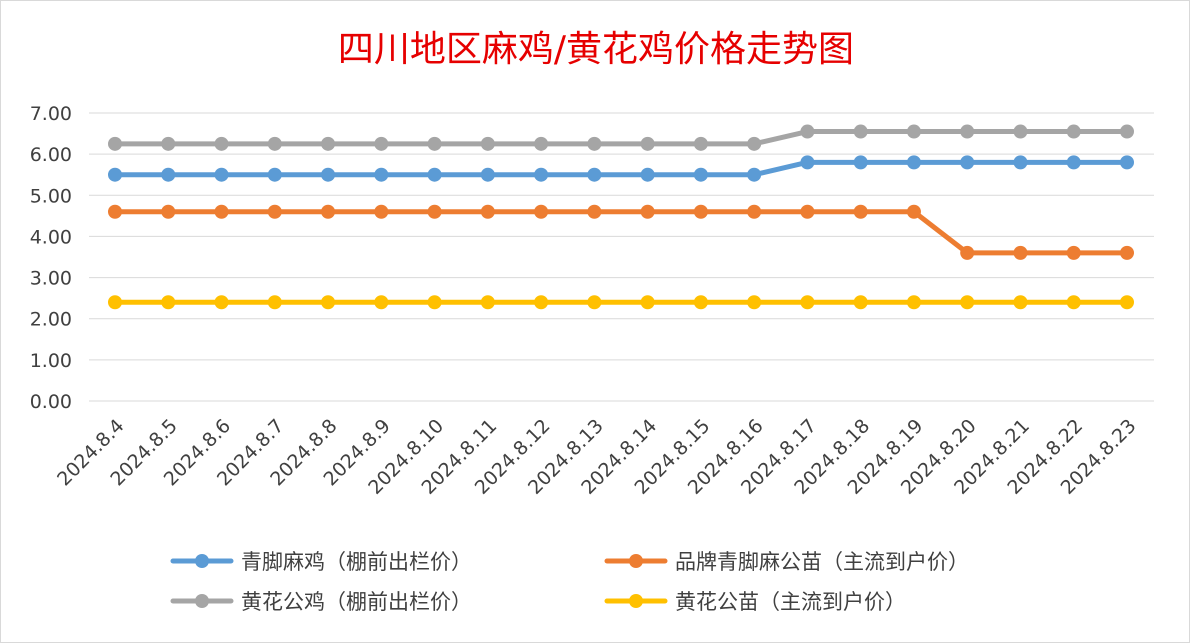  Describe the element at coordinates (755, 602) in the screenshot. I see `legend-item: 黄花公苗（主流到户价）` at that location.